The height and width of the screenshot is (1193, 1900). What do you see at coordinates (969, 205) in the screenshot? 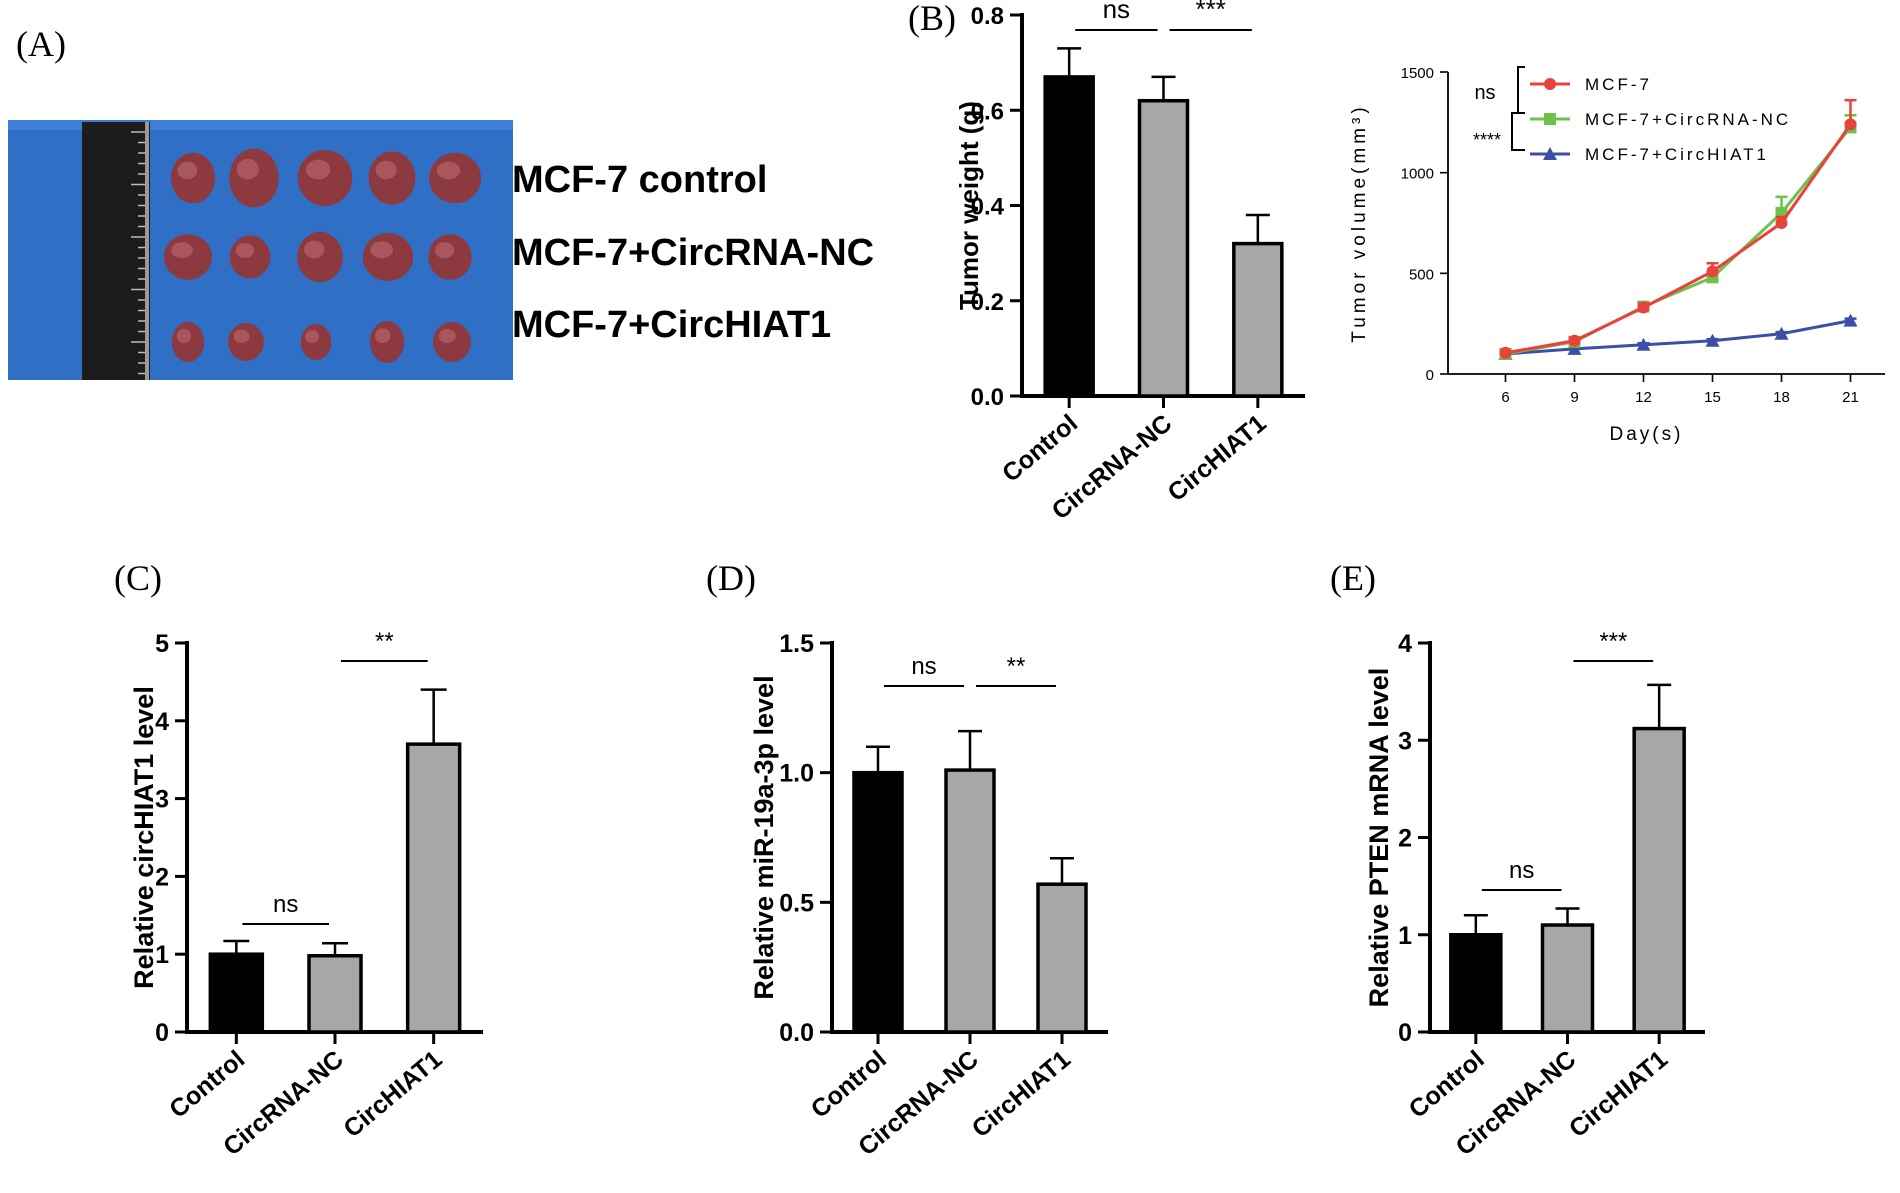
I see `y-axis-title: Tumor weight (g)` at bounding box center [969, 205].